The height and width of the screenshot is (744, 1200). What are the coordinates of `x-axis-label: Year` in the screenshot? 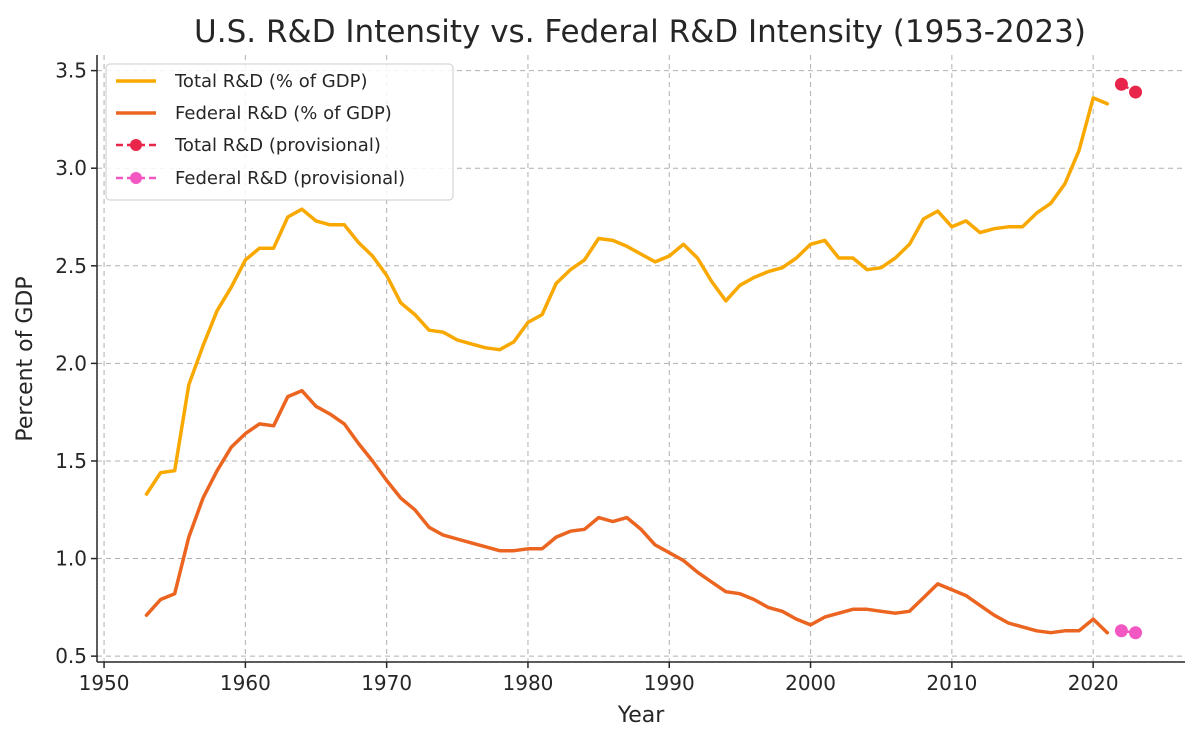 It's located at (641, 715).